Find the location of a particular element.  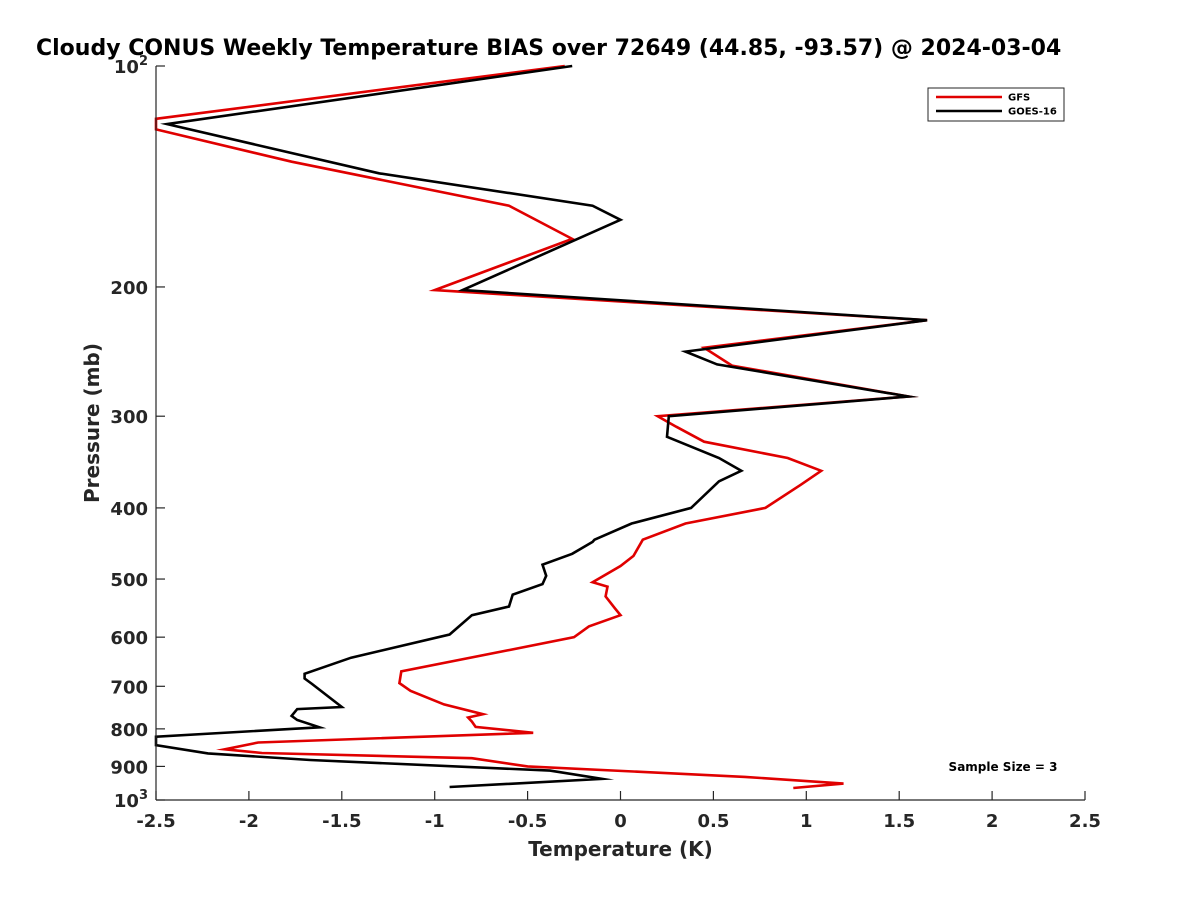

y-tick-exponent: 2 is located at coordinates (143, 61).